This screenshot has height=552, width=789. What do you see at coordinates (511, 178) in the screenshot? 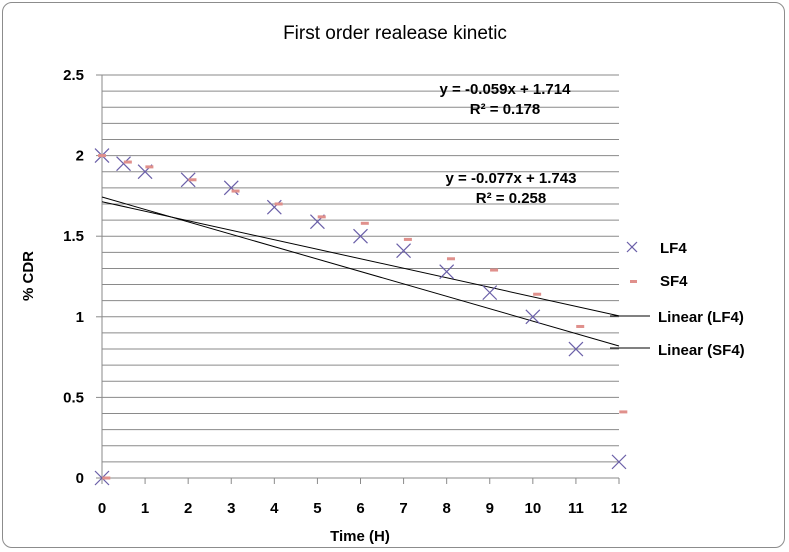
I see `trendline-sf4-equation: y = -0.077x + 1.743` at bounding box center [511, 178].